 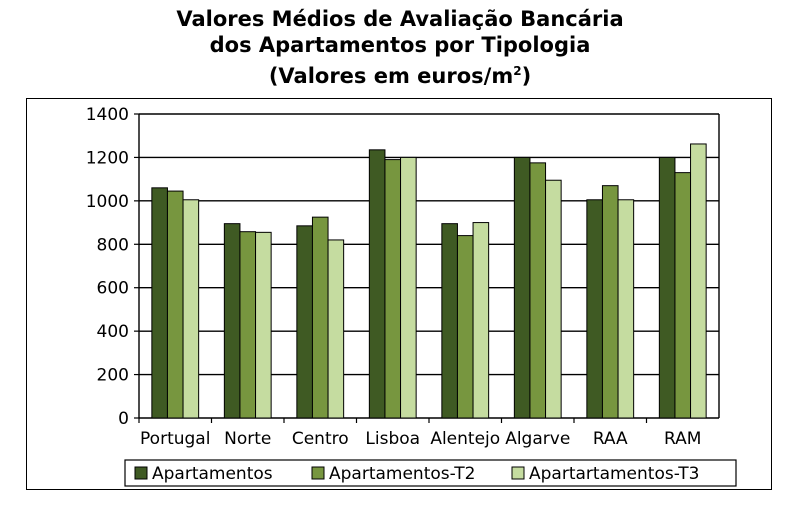 I want to click on x-tick-label: RAA, so click(x=610, y=439).